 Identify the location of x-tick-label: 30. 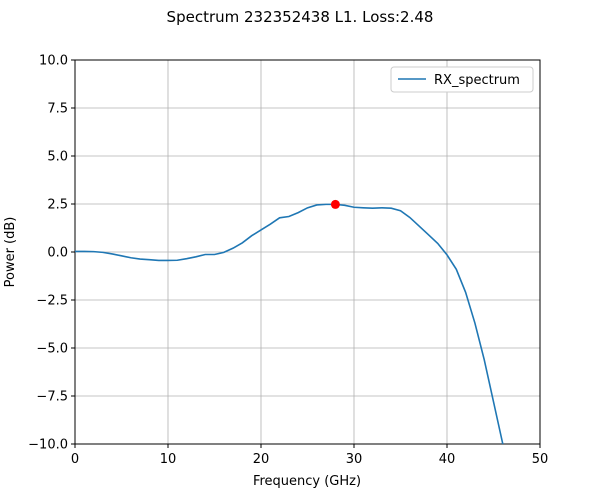
(354, 459).